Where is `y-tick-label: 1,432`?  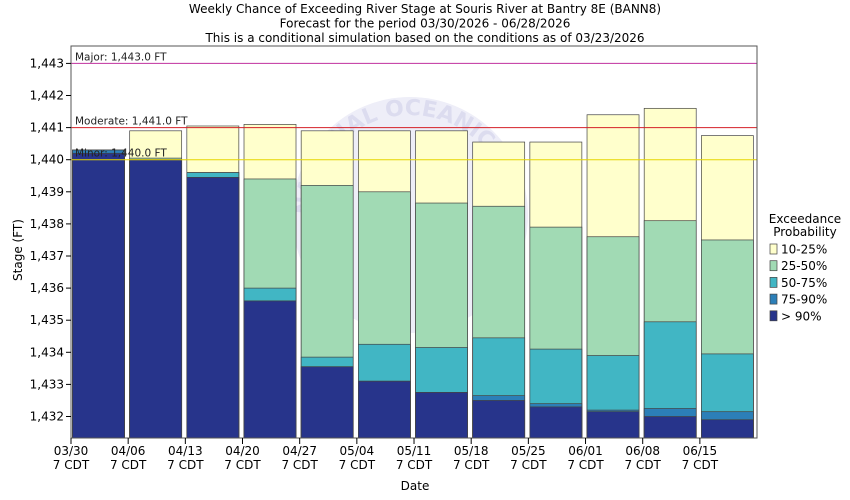 y-tick-label: 1,432 is located at coordinates (47, 417).